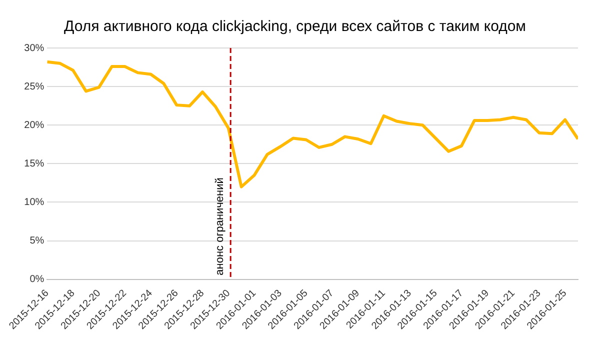 This screenshot has height=345, width=600. Describe the element at coordinates (34, 125) in the screenshot. I see `y-tick-label: 20%` at that location.